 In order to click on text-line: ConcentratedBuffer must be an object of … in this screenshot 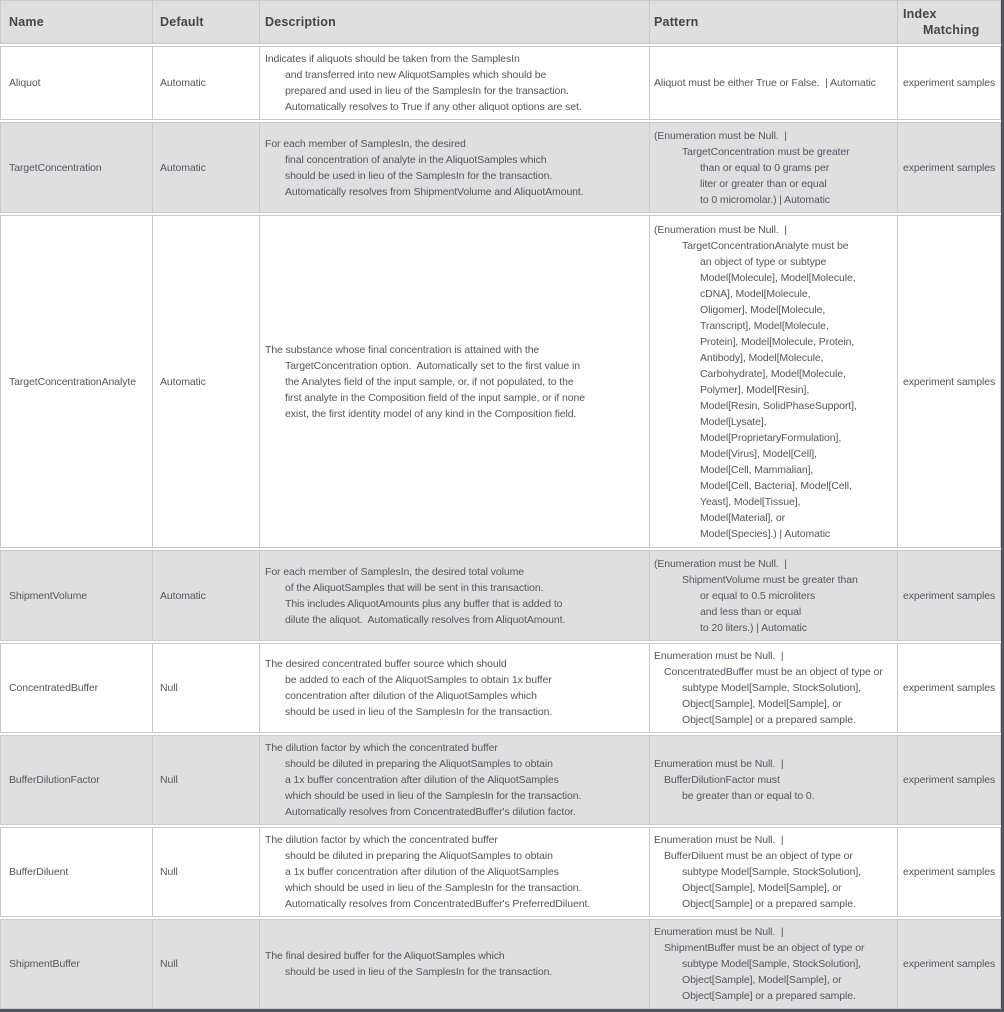, I will do `click(773, 672)`.